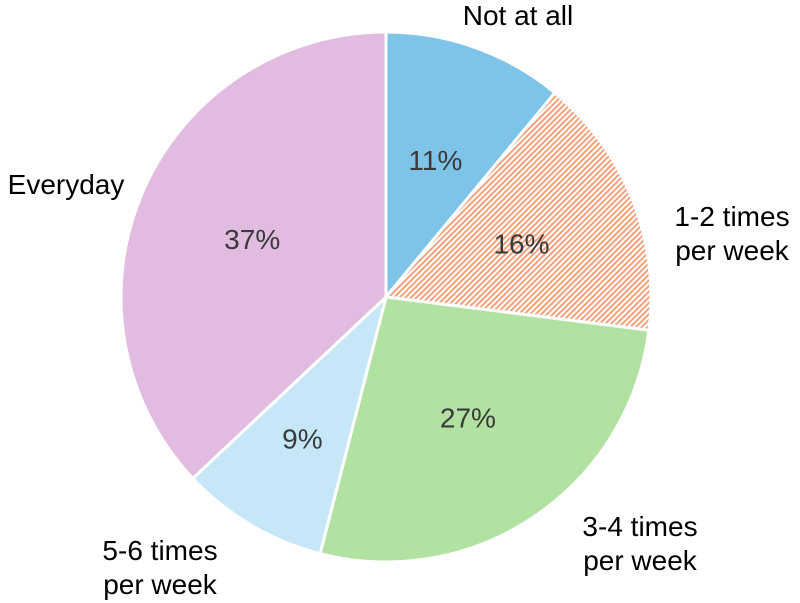 The width and height of the screenshot is (800, 603). I want to click on category-label-line: Not at all, so click(518, 15).